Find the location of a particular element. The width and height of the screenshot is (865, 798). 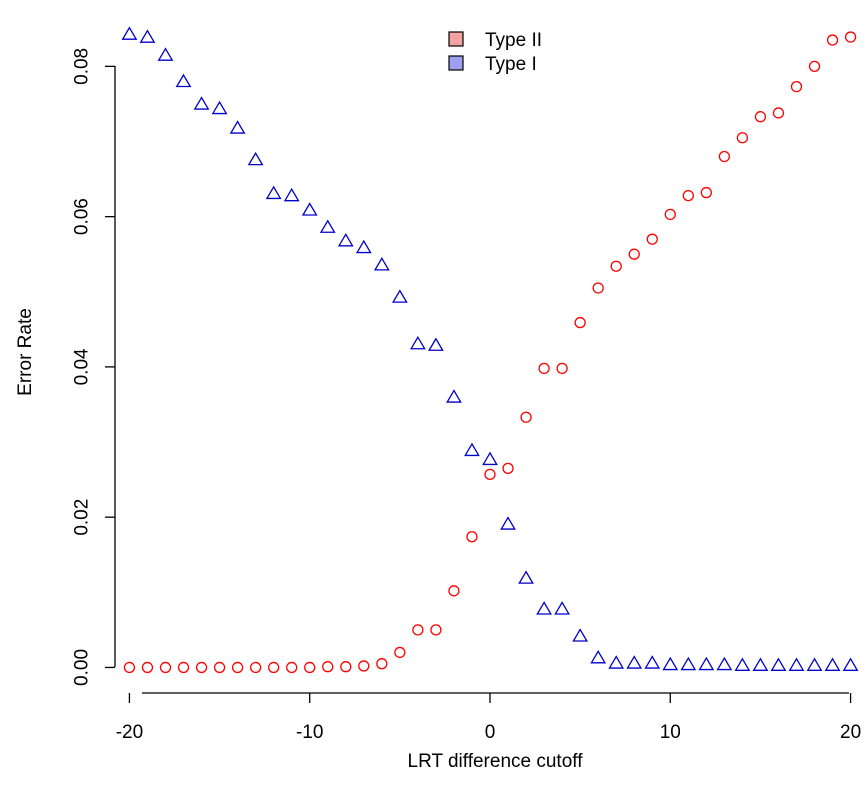

y-tick-label: 0.06 is located at coordinates (82, 216).